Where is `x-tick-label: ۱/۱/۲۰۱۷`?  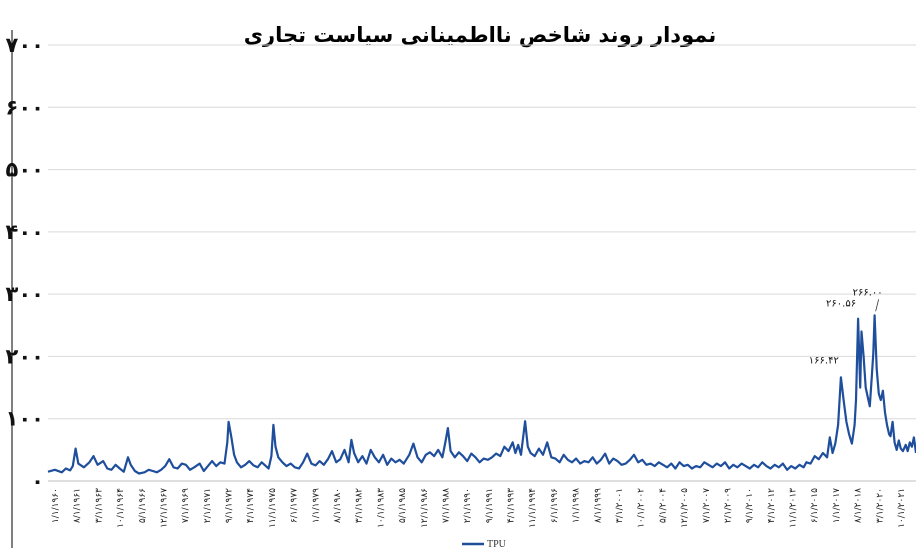
x-tick-label: ۱/۱/۲۰۱۷ is located at coordinates (837, 505).